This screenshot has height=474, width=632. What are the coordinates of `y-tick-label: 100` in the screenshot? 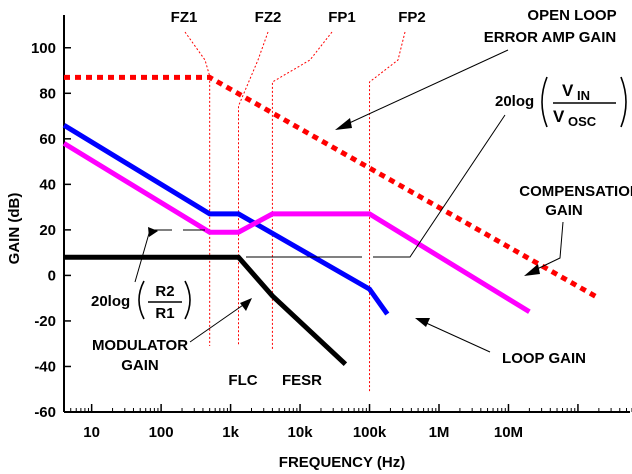 It's located at (43, 48).